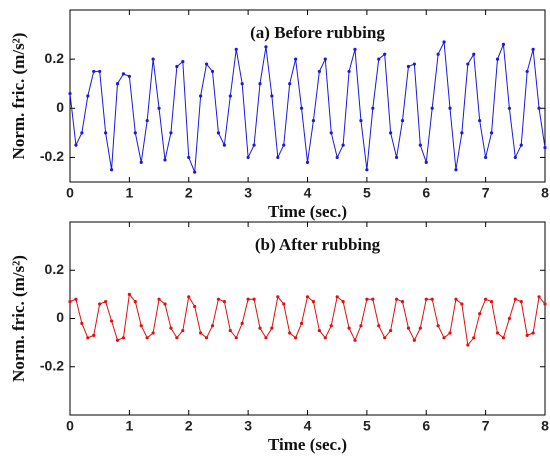 This screenshot has width=550, height=466. I want to click on x-tick-label: 7, so click(486, 193).